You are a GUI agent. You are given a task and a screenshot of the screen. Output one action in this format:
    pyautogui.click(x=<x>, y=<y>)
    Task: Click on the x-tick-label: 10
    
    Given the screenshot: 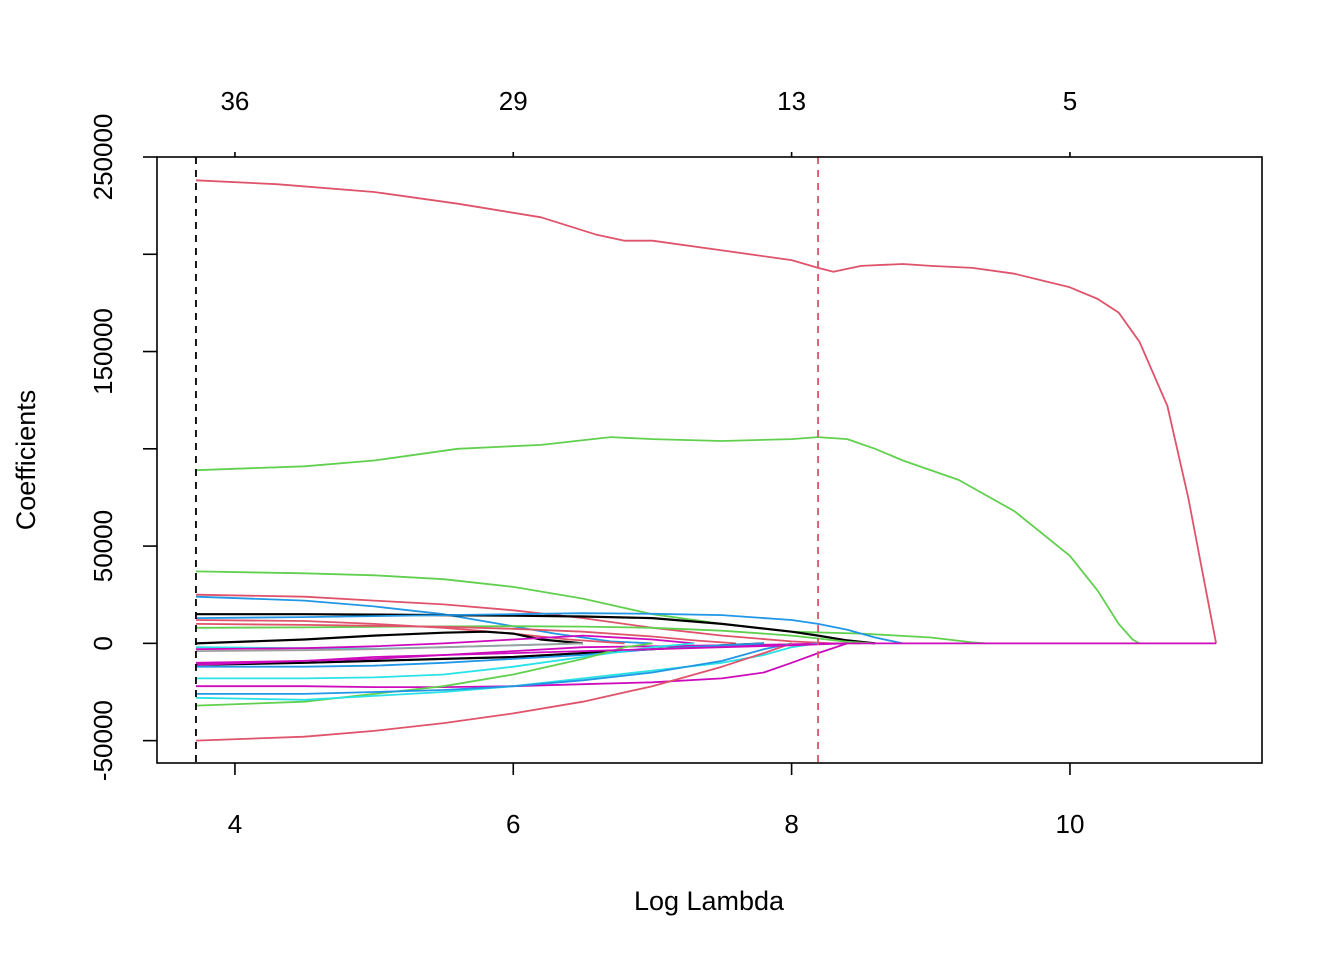 What is the action you would take?
    pyautogui.click(x=1069, y=824)
    